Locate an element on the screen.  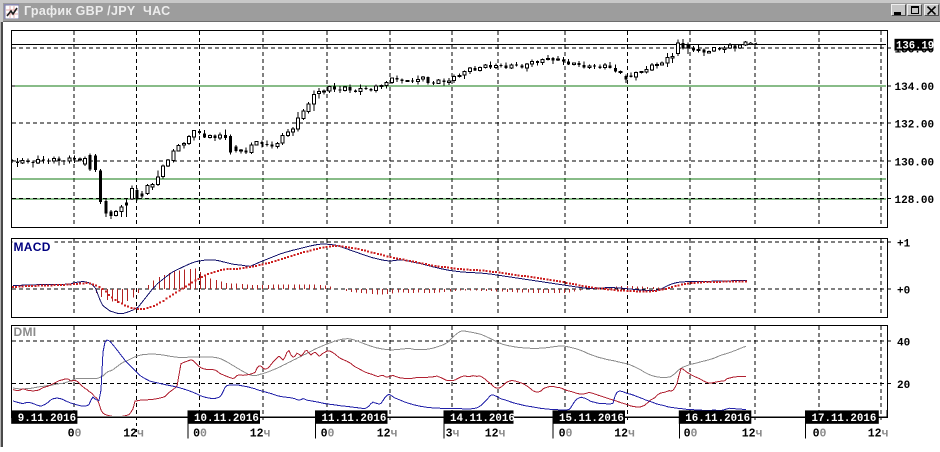
svg-text: 17.11.2016 is located at coordinates (844, 419).